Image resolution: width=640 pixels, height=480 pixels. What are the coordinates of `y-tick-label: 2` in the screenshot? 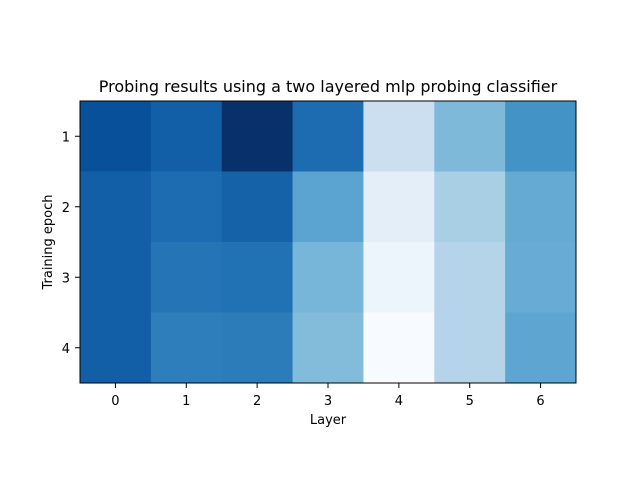 It's located at (66, 208).